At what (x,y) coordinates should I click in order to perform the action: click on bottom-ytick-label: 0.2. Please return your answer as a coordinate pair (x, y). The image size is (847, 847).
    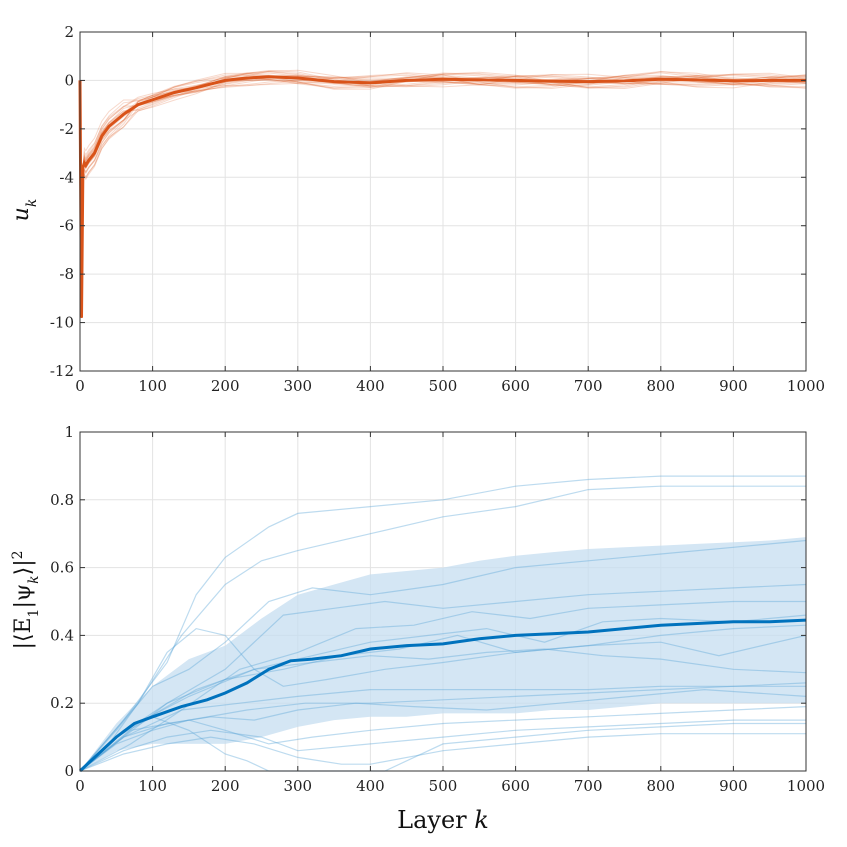
    Looking at the image, I should click on (62, 703).